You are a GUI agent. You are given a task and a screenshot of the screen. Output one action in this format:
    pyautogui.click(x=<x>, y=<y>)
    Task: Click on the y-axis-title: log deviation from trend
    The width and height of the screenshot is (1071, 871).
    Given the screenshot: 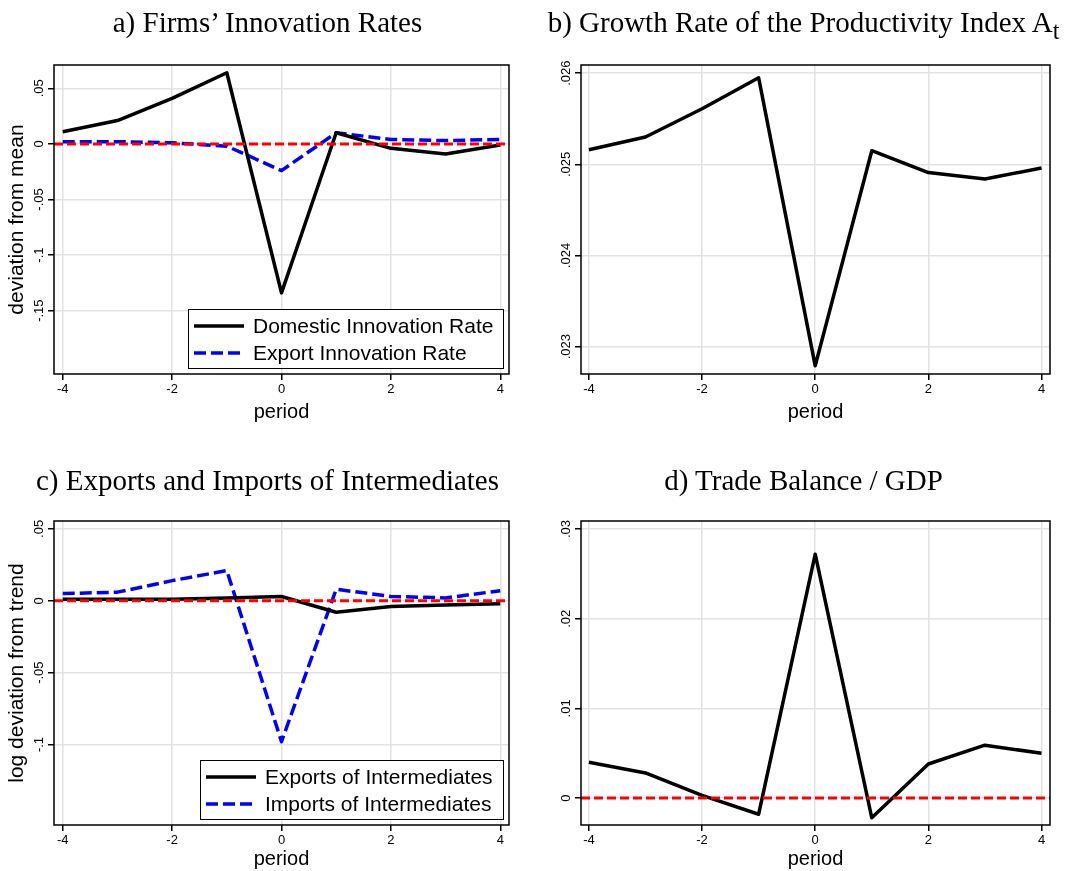 What is the action you would take?
    pyautogui.click(x=16, y=673)
    